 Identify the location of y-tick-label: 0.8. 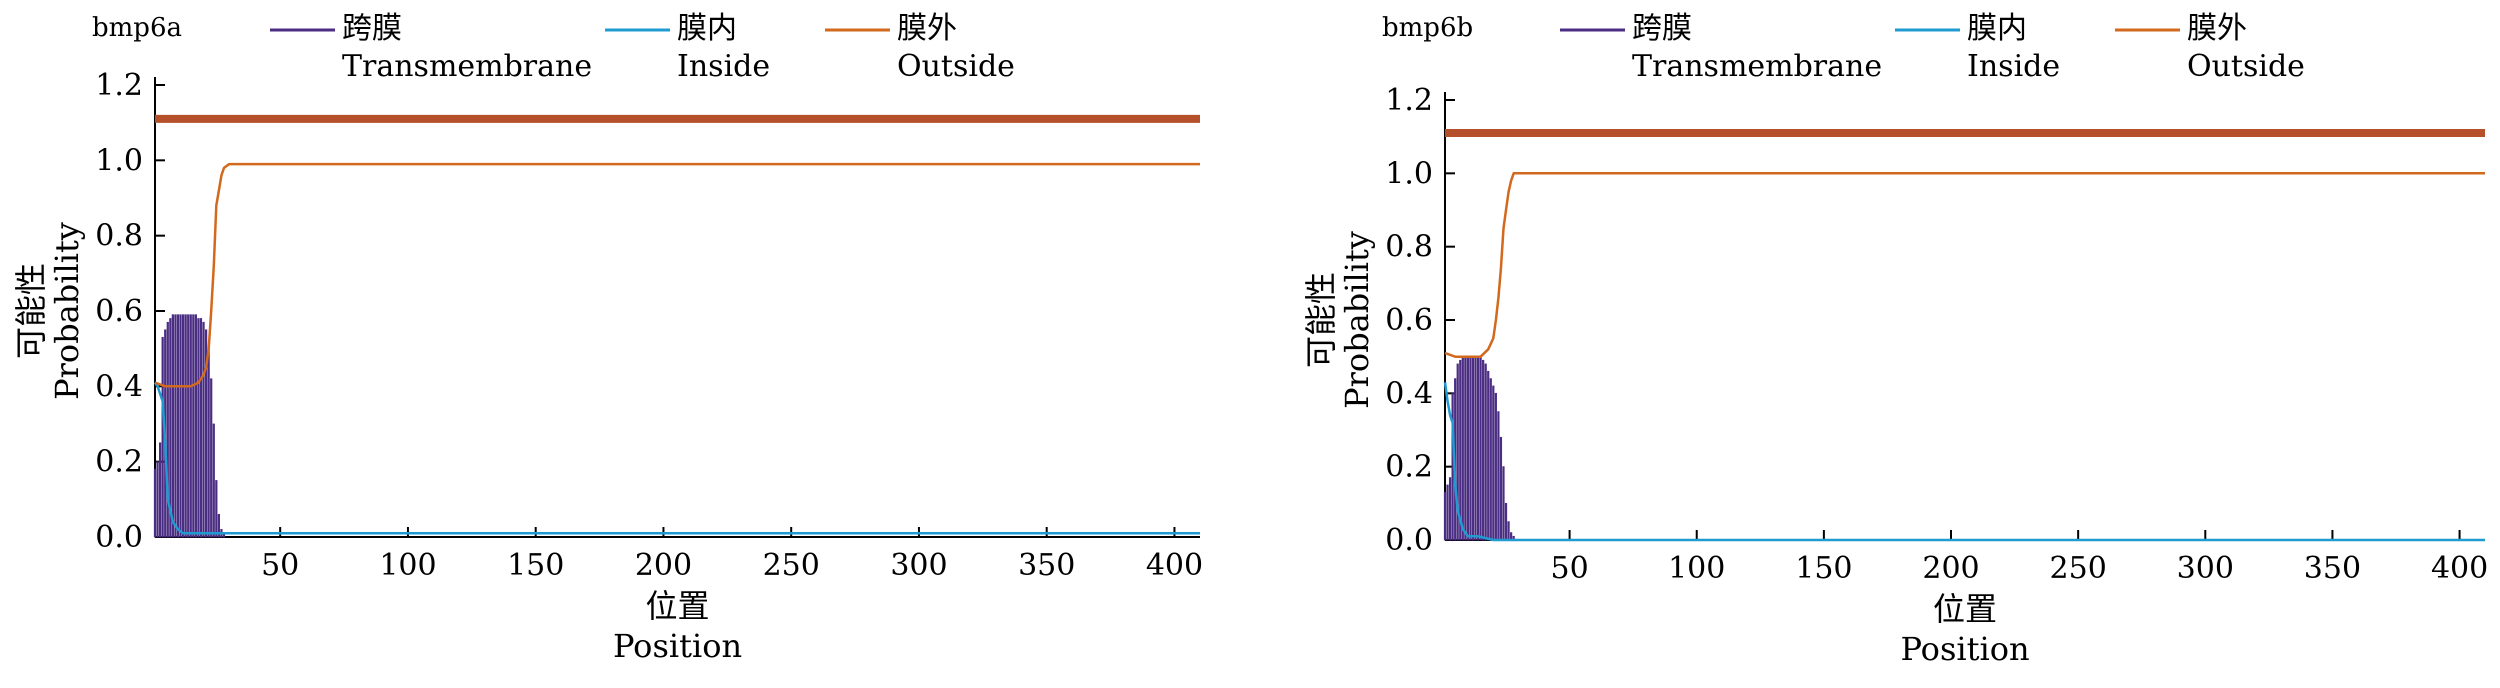
(1409, 247).